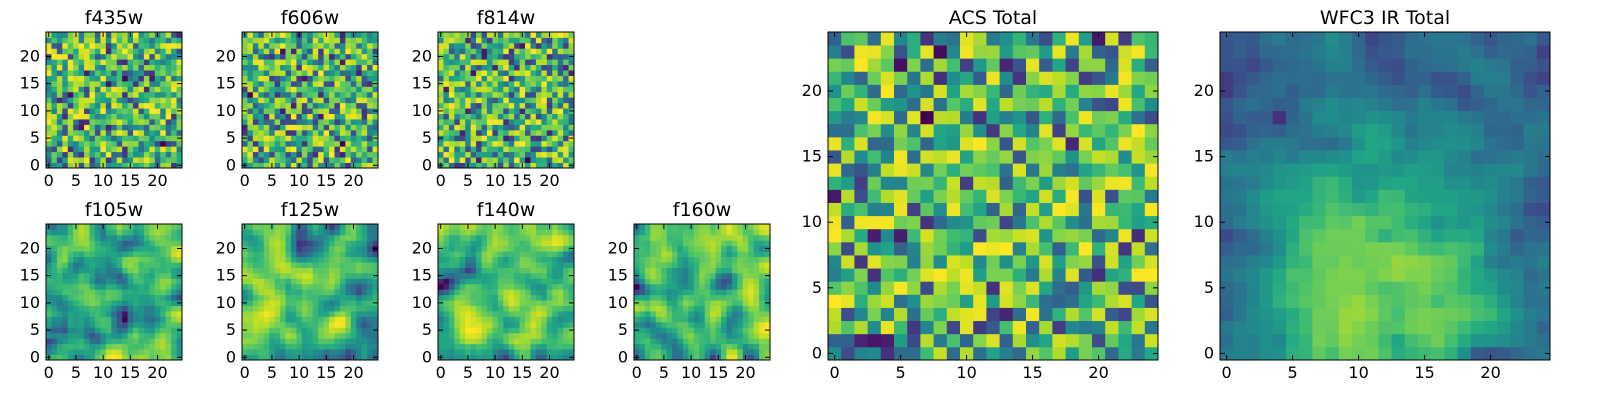 The width and height of the screenshot is (1600, 400). Describe the element at coordinates (702, 292) in the screenshot. I see `heatmap-cells` at that location.